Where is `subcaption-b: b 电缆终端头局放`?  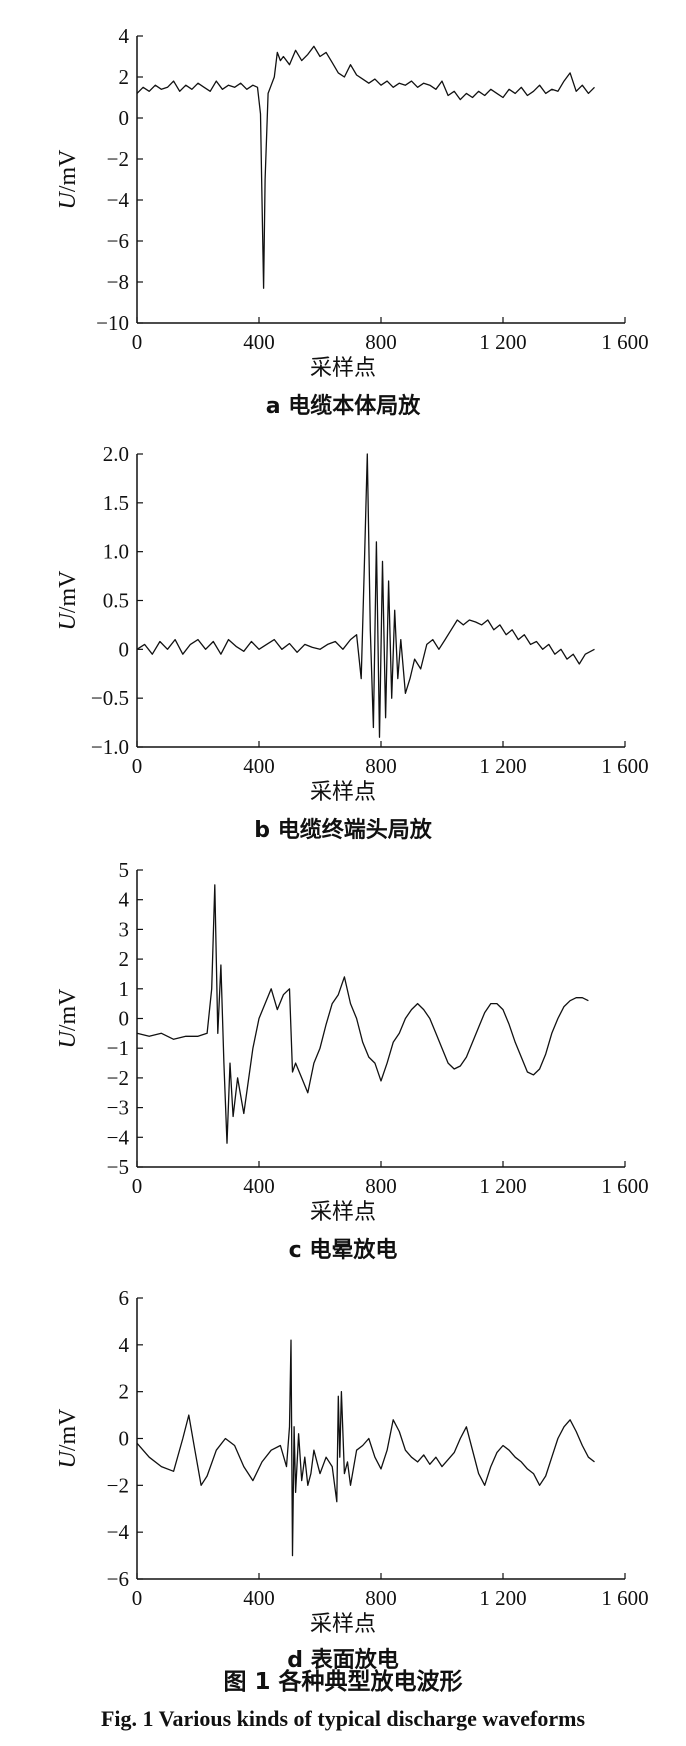
subcaption-b: b 电缆终端头局放 is located at coordinates (343, 830).